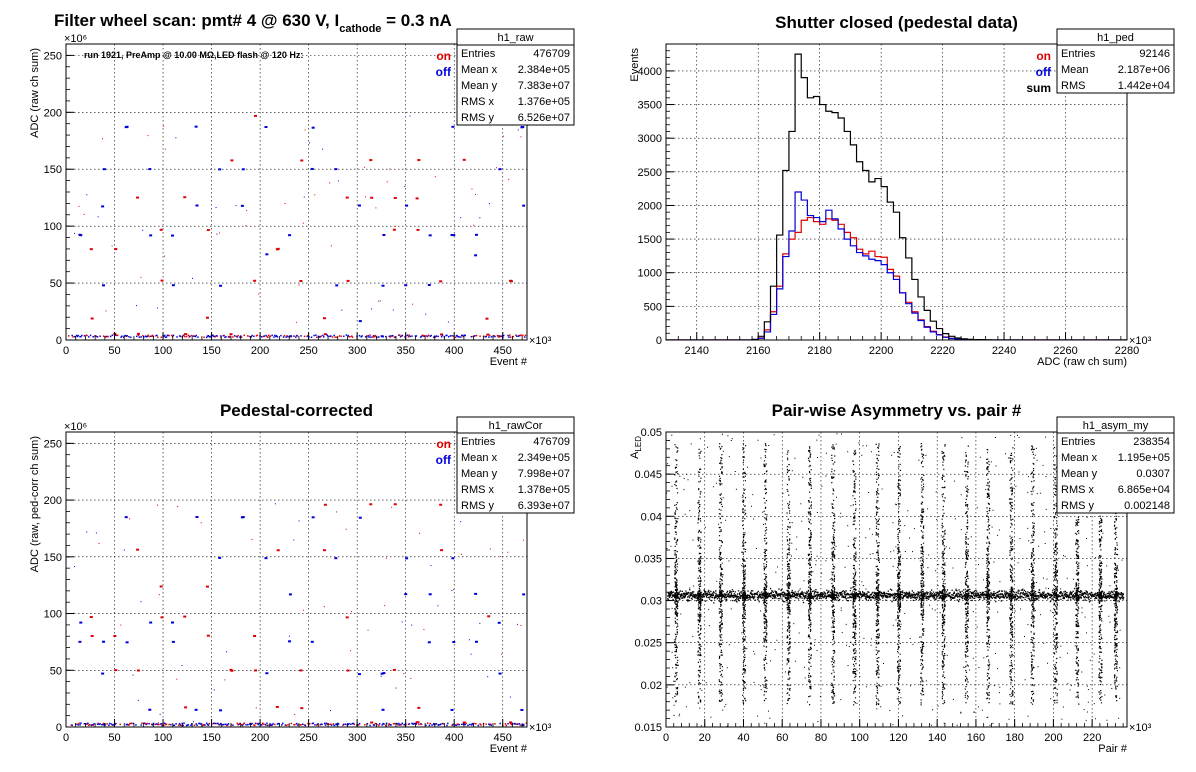 The image size is (1196, 772). Describe the element at coordinates (881, 351) in the screenshot. I see `x-tick-label: 2200` at that location.